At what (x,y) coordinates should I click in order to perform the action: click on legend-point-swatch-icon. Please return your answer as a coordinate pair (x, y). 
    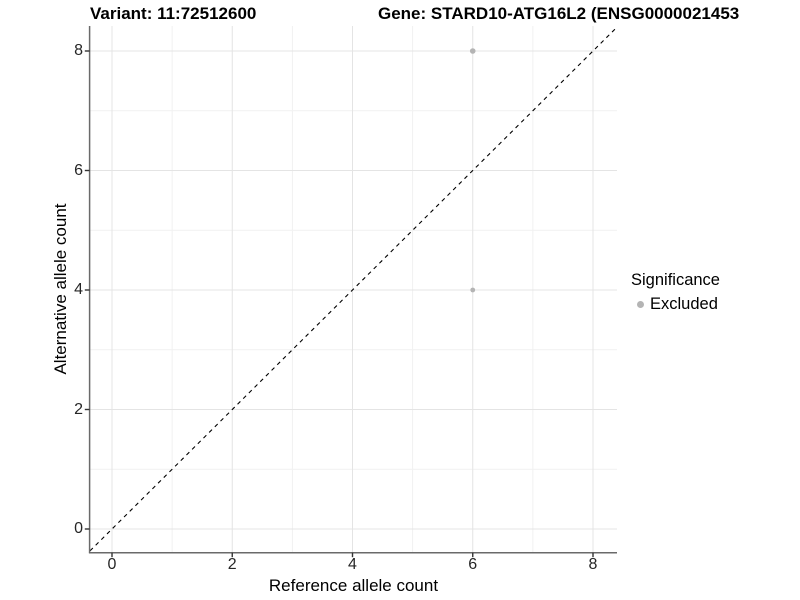
    Looking at the image, I should click on (640, 304).